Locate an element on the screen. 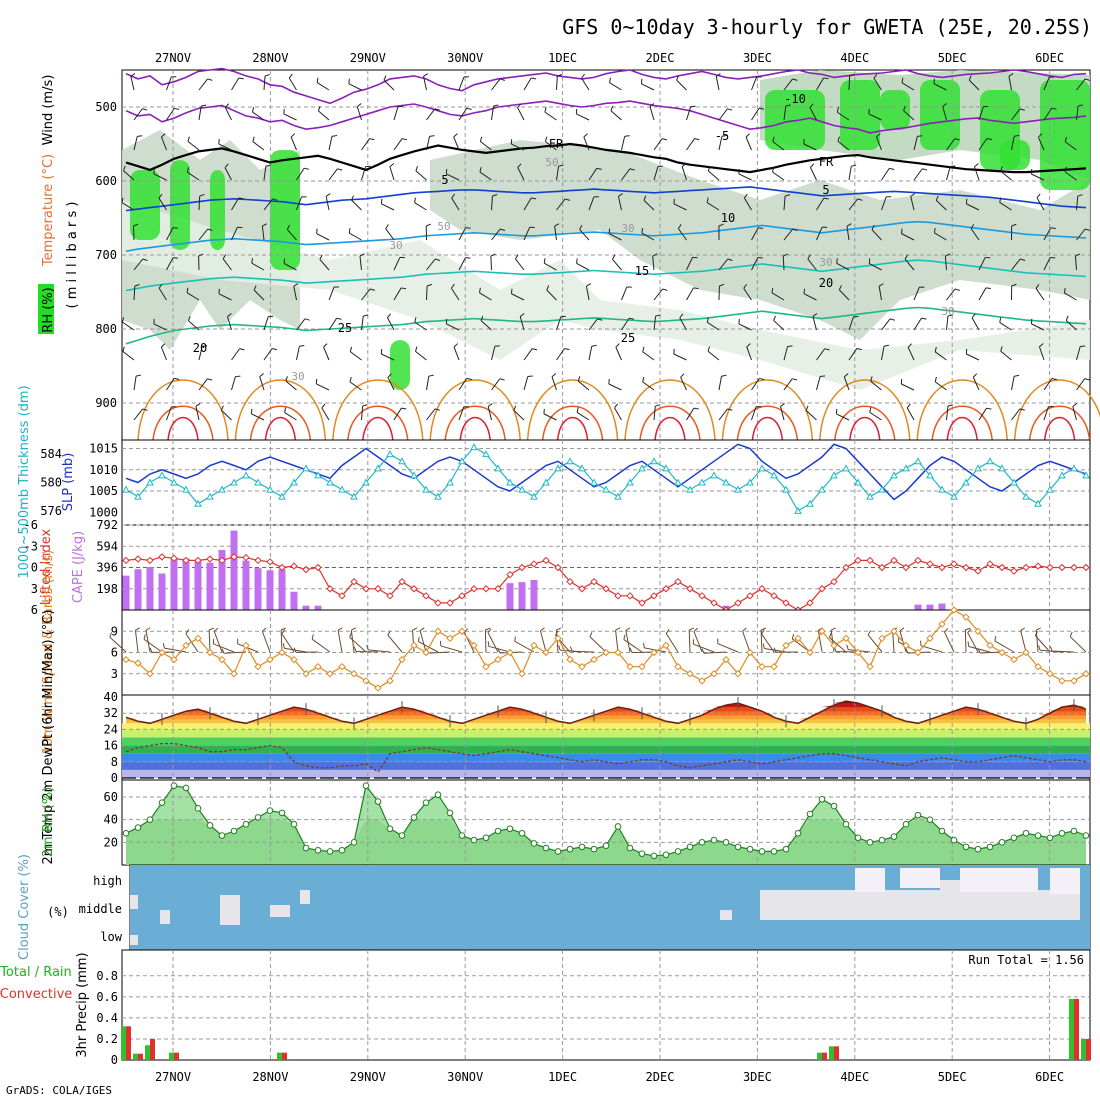 Image resolution: width=1100 pixels, height=1100 pixels. lifted-index-axis-label: Lifted Index is located at coordinates (46, 566).